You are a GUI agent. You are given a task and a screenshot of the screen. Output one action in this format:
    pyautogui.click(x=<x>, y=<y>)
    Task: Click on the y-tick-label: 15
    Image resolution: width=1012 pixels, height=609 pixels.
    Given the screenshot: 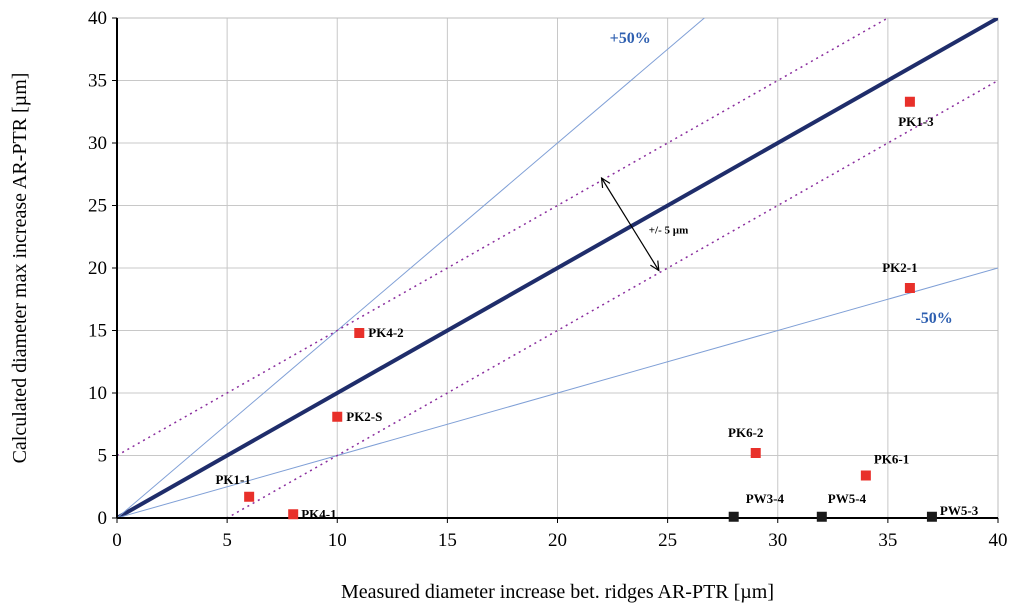 What is the action you would take?
    pyautogui.click(x=97, y=331)
    